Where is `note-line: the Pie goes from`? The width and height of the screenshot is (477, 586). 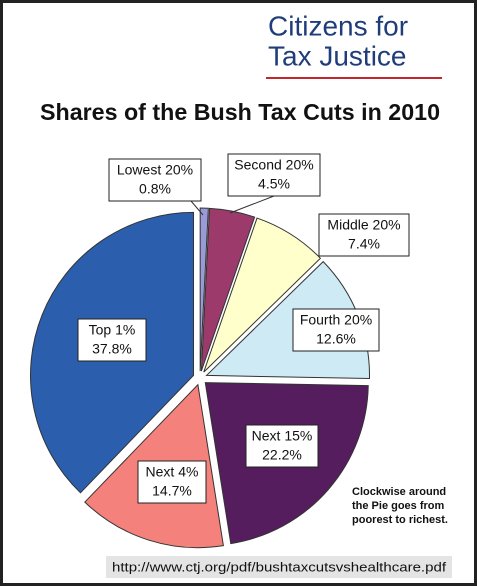 note-line: the Pie goes from is located at coordinates (398, 506).